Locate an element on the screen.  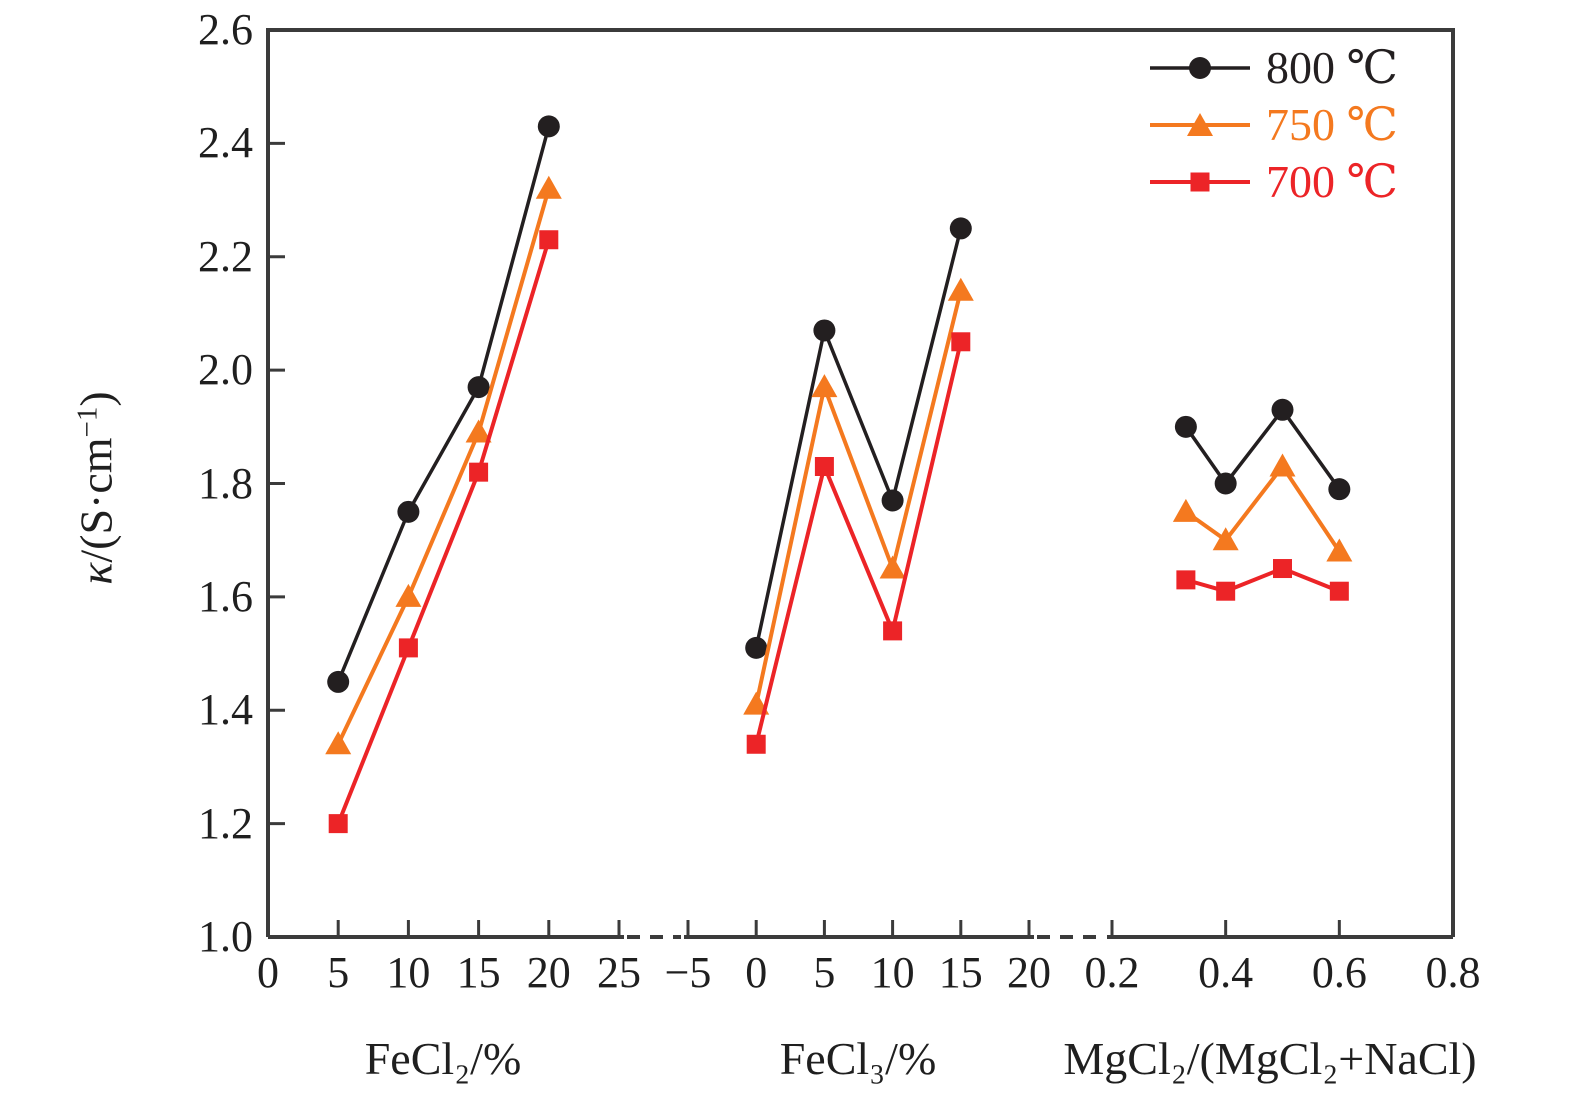
y-axis-title: κ/(S·cm−1) is located at coordinates (96, 487).